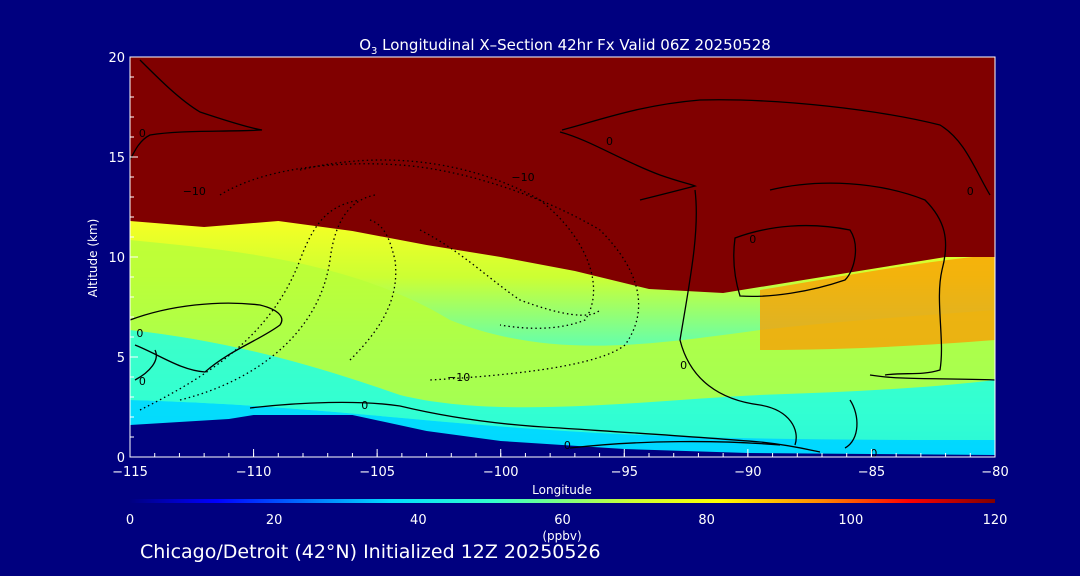  I want to click on x-tick-label: −110, so click(254, 472).